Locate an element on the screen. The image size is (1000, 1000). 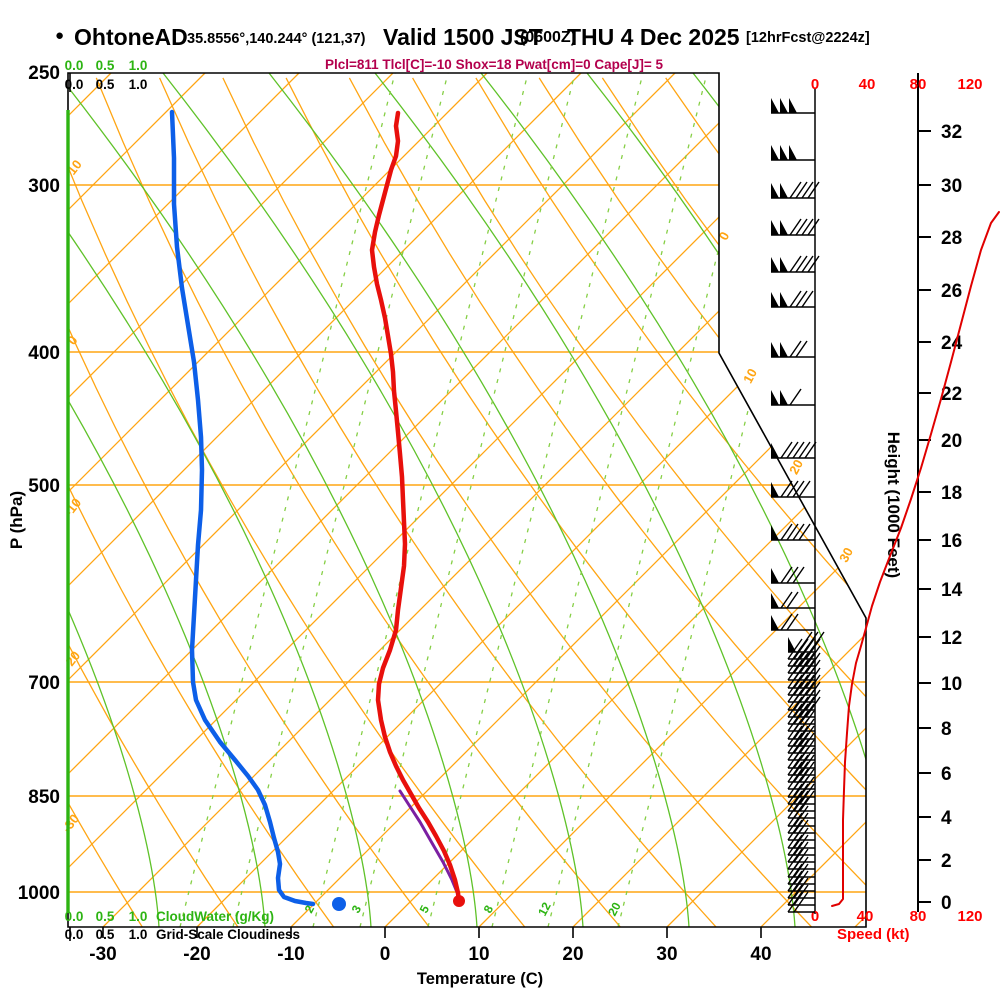
svg-text: 6 is located at coordinates (946, 774).